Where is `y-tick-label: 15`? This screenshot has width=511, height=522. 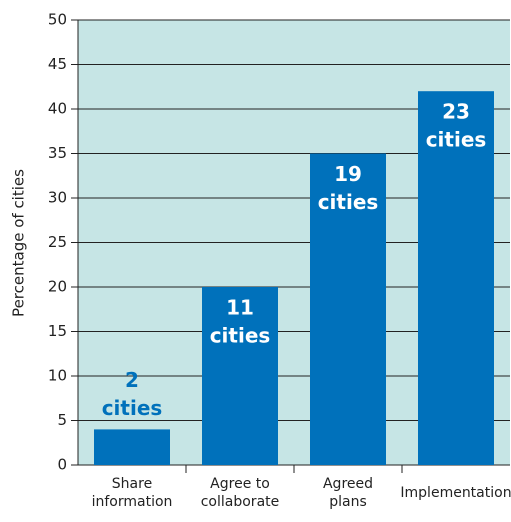 y-tick-label: 15 is located at coordinates (57, 331).